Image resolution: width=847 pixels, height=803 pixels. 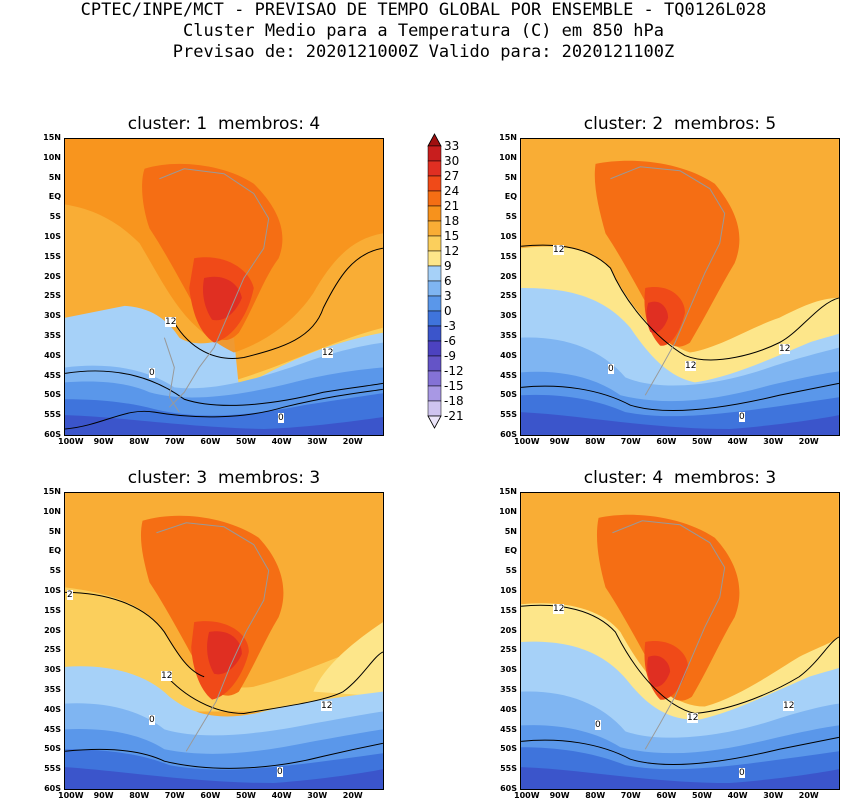 I want to click on longitude-tick-label: 30W, so click(x=773, y=441).